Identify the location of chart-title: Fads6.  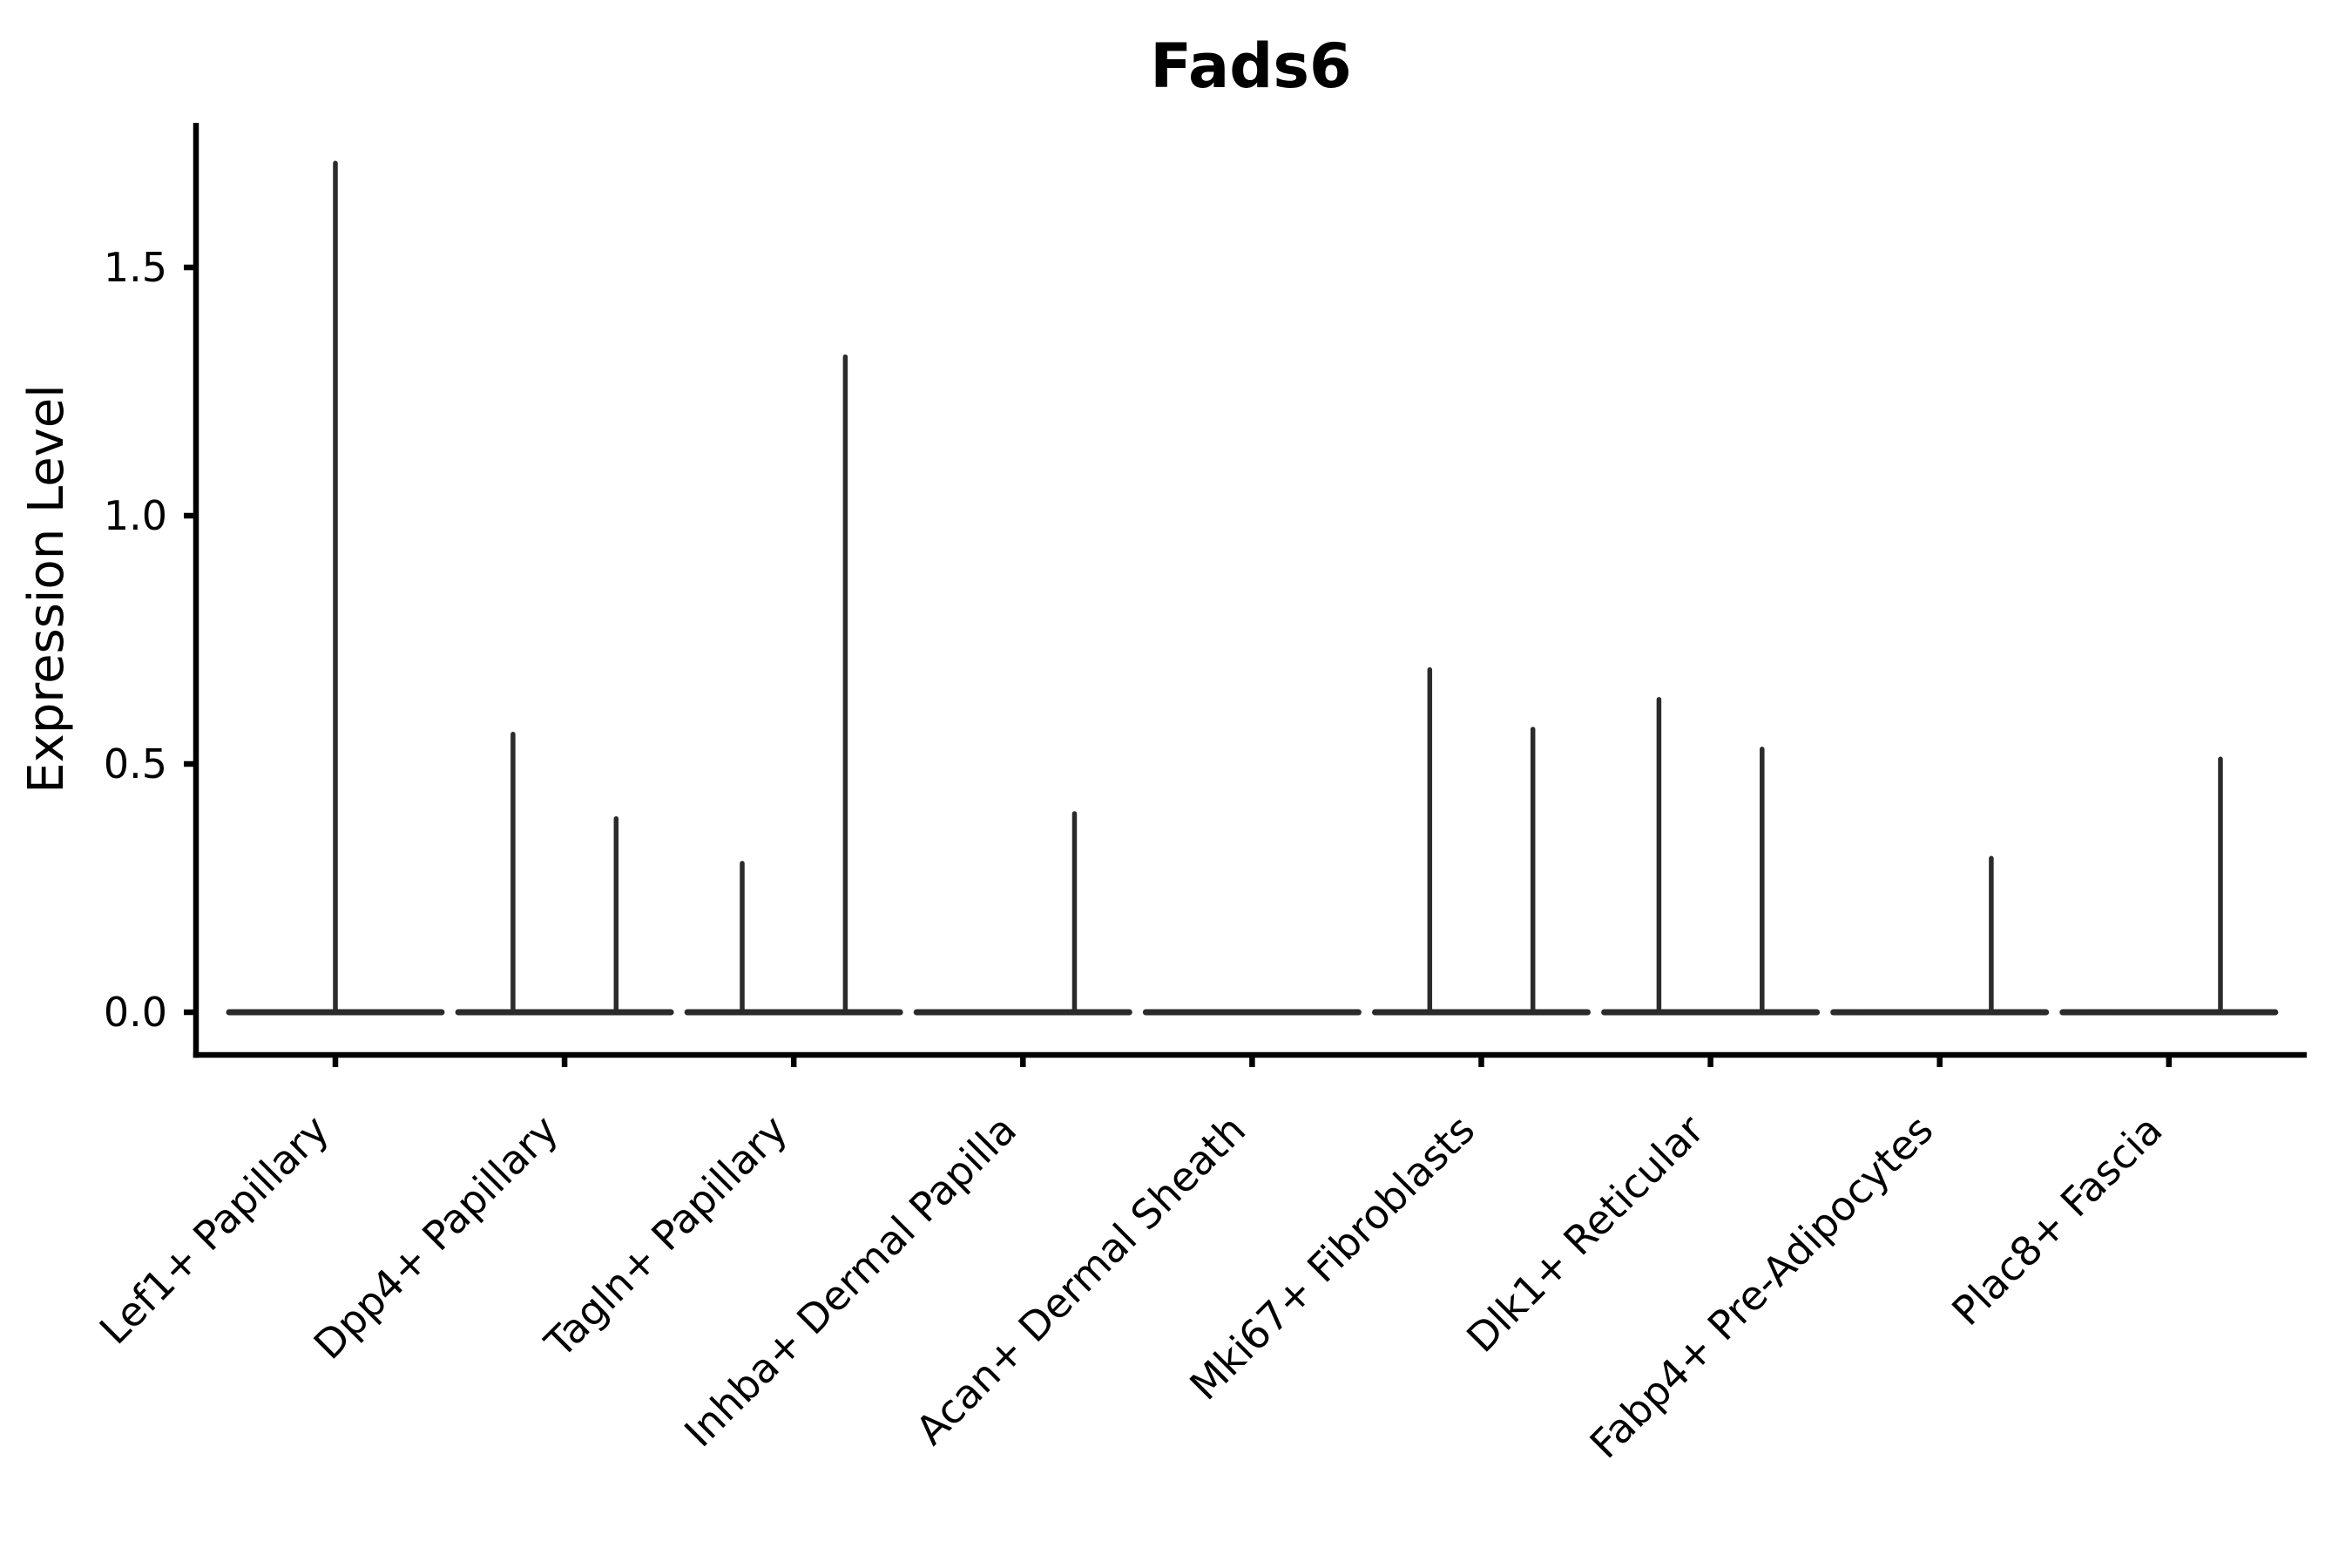
(1250, 66).